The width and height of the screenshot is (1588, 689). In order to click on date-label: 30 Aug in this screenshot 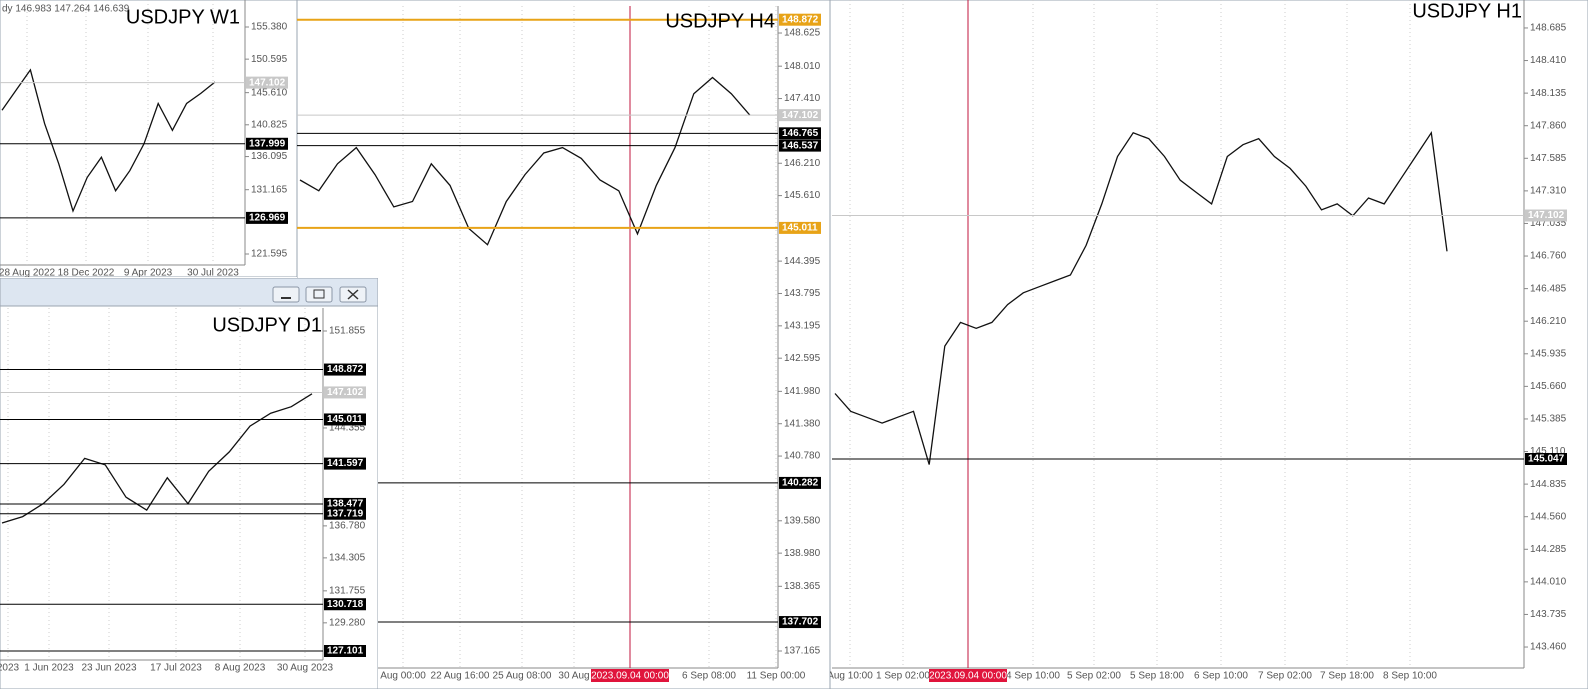, I will do `click(573, 676)`.